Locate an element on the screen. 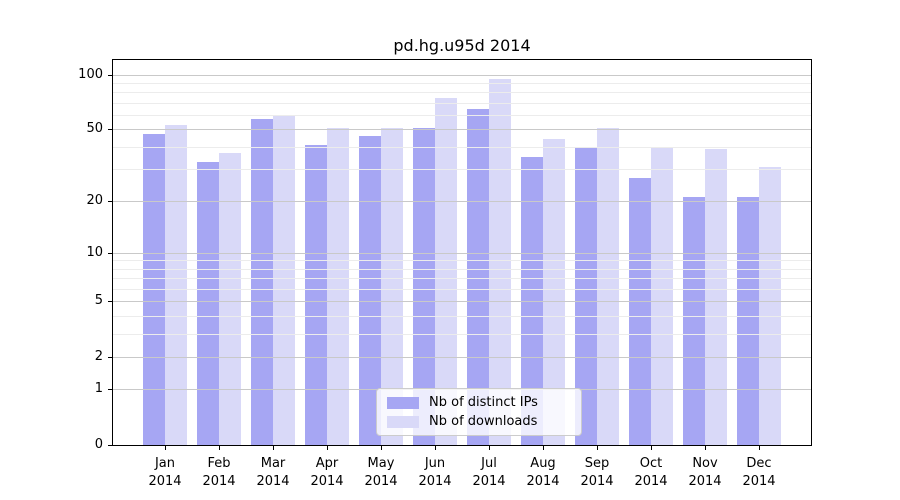  y-tick-label-2: 2 is located at coordinates (98, 356).